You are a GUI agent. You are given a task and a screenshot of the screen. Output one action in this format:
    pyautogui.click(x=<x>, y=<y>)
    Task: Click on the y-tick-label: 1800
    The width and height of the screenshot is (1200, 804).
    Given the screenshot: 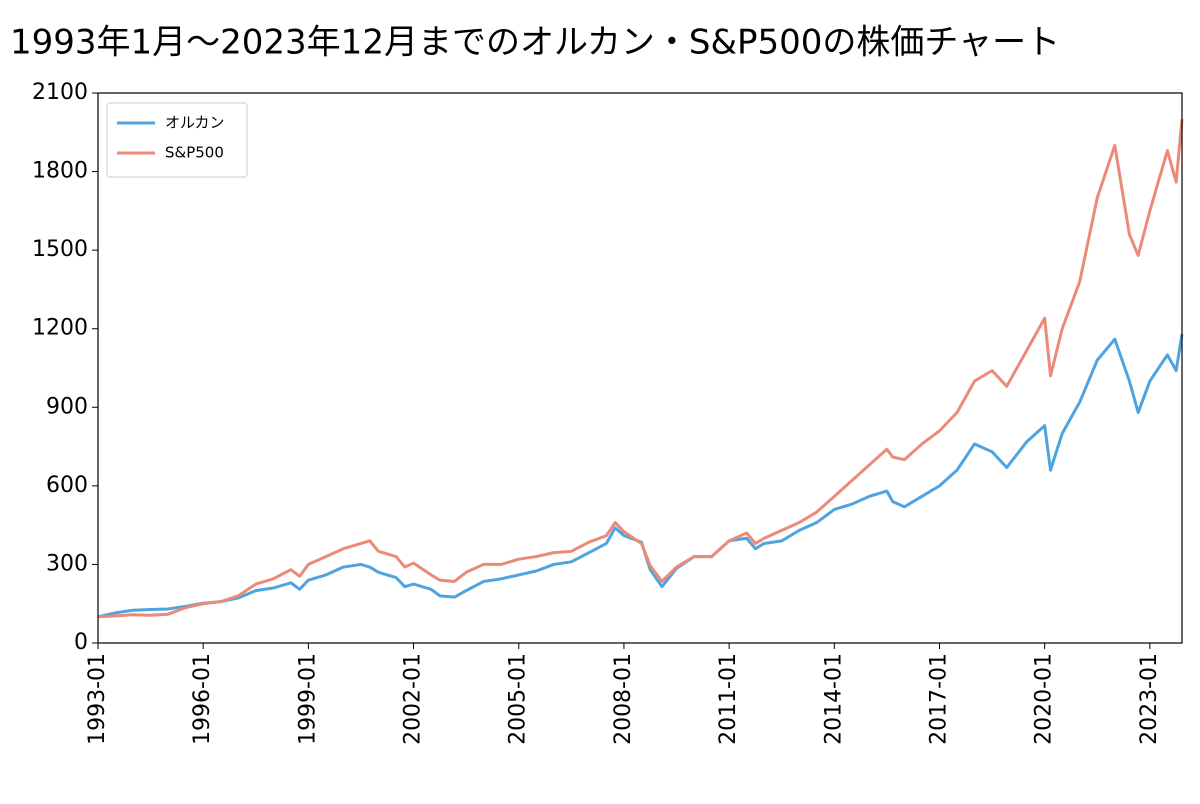 What is the action you would take?
    pyautogui.click(x=60, y=171)
    